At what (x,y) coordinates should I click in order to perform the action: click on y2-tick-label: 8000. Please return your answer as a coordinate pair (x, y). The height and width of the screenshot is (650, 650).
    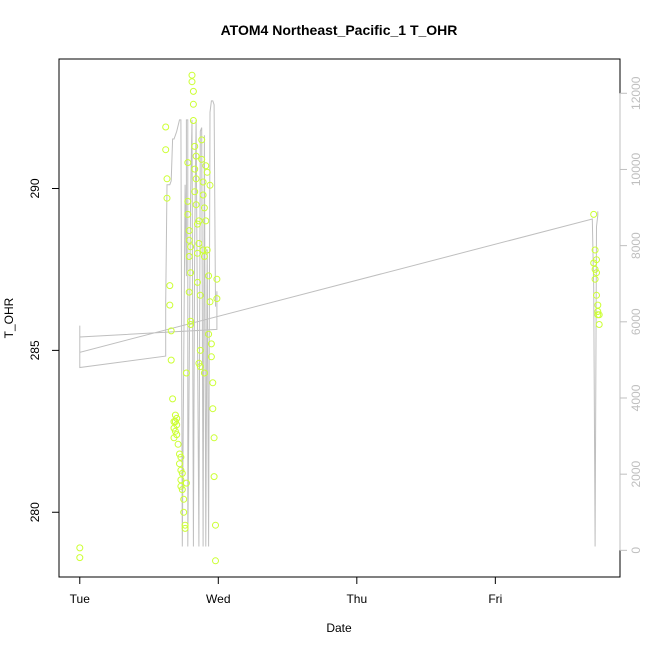
    Looking at the image, I should click on (636, 245).